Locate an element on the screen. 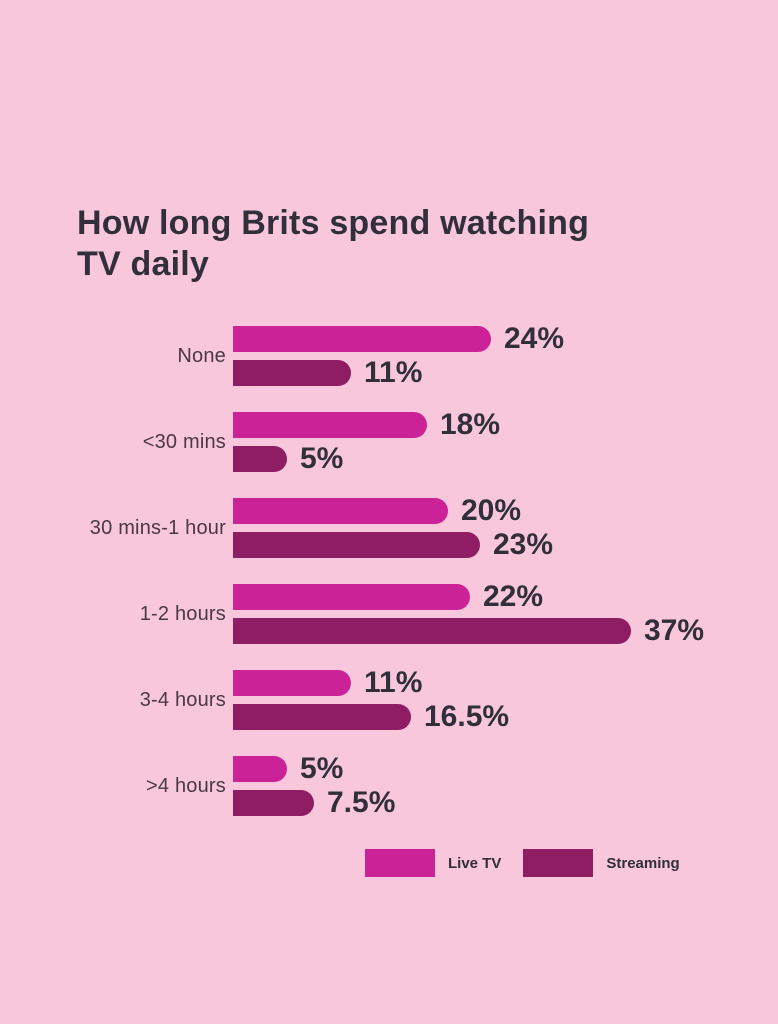  chart-legend: Live TV Streaming is located at coordinates (533, 863).